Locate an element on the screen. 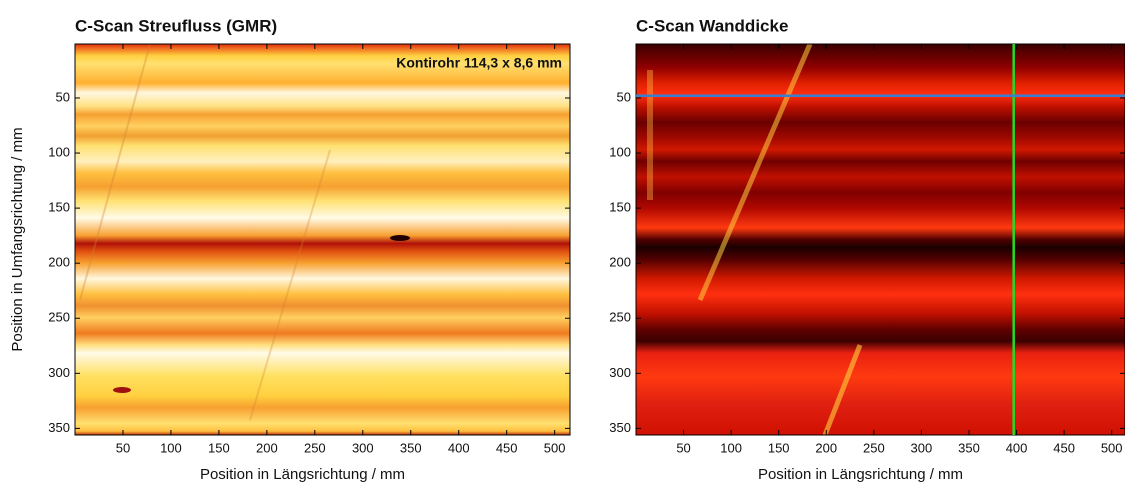  y-axis-label: Position in Umfangsrichtung / mm is located at coordinates (17, 239).